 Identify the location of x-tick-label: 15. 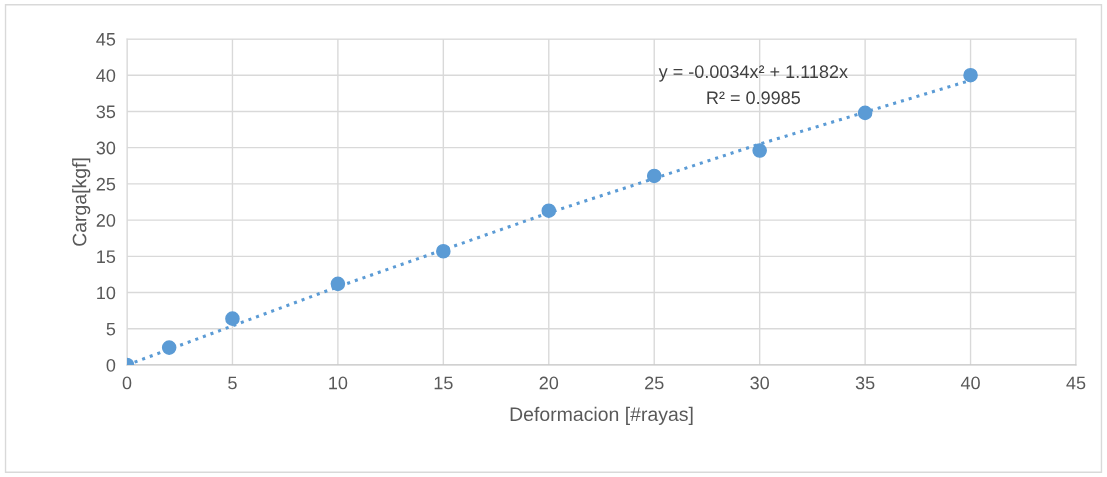
(443, 383).